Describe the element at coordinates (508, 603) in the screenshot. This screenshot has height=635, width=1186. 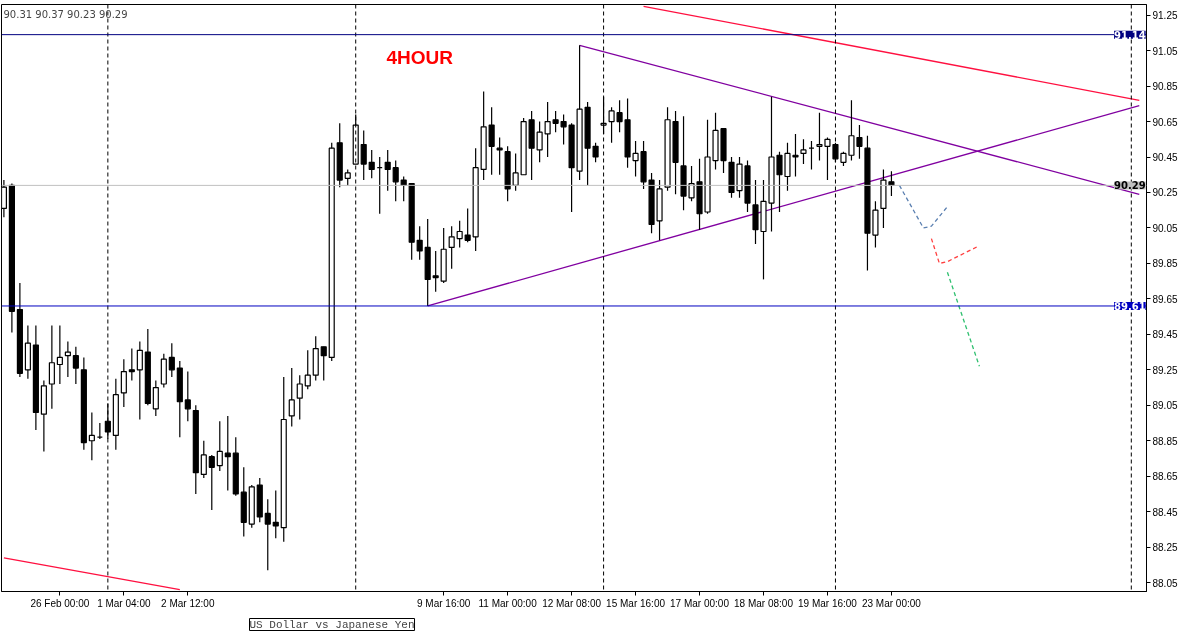
I see `x-tick-label: 11 Mar 00:00` at that location.